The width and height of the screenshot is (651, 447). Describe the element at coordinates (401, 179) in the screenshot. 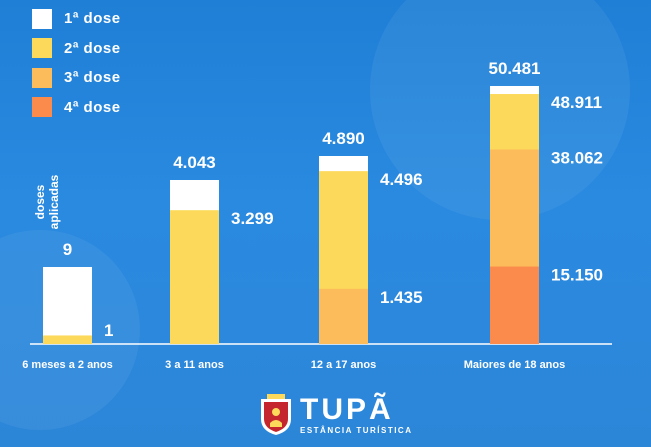

I see `data-label: 4.496` at that location.